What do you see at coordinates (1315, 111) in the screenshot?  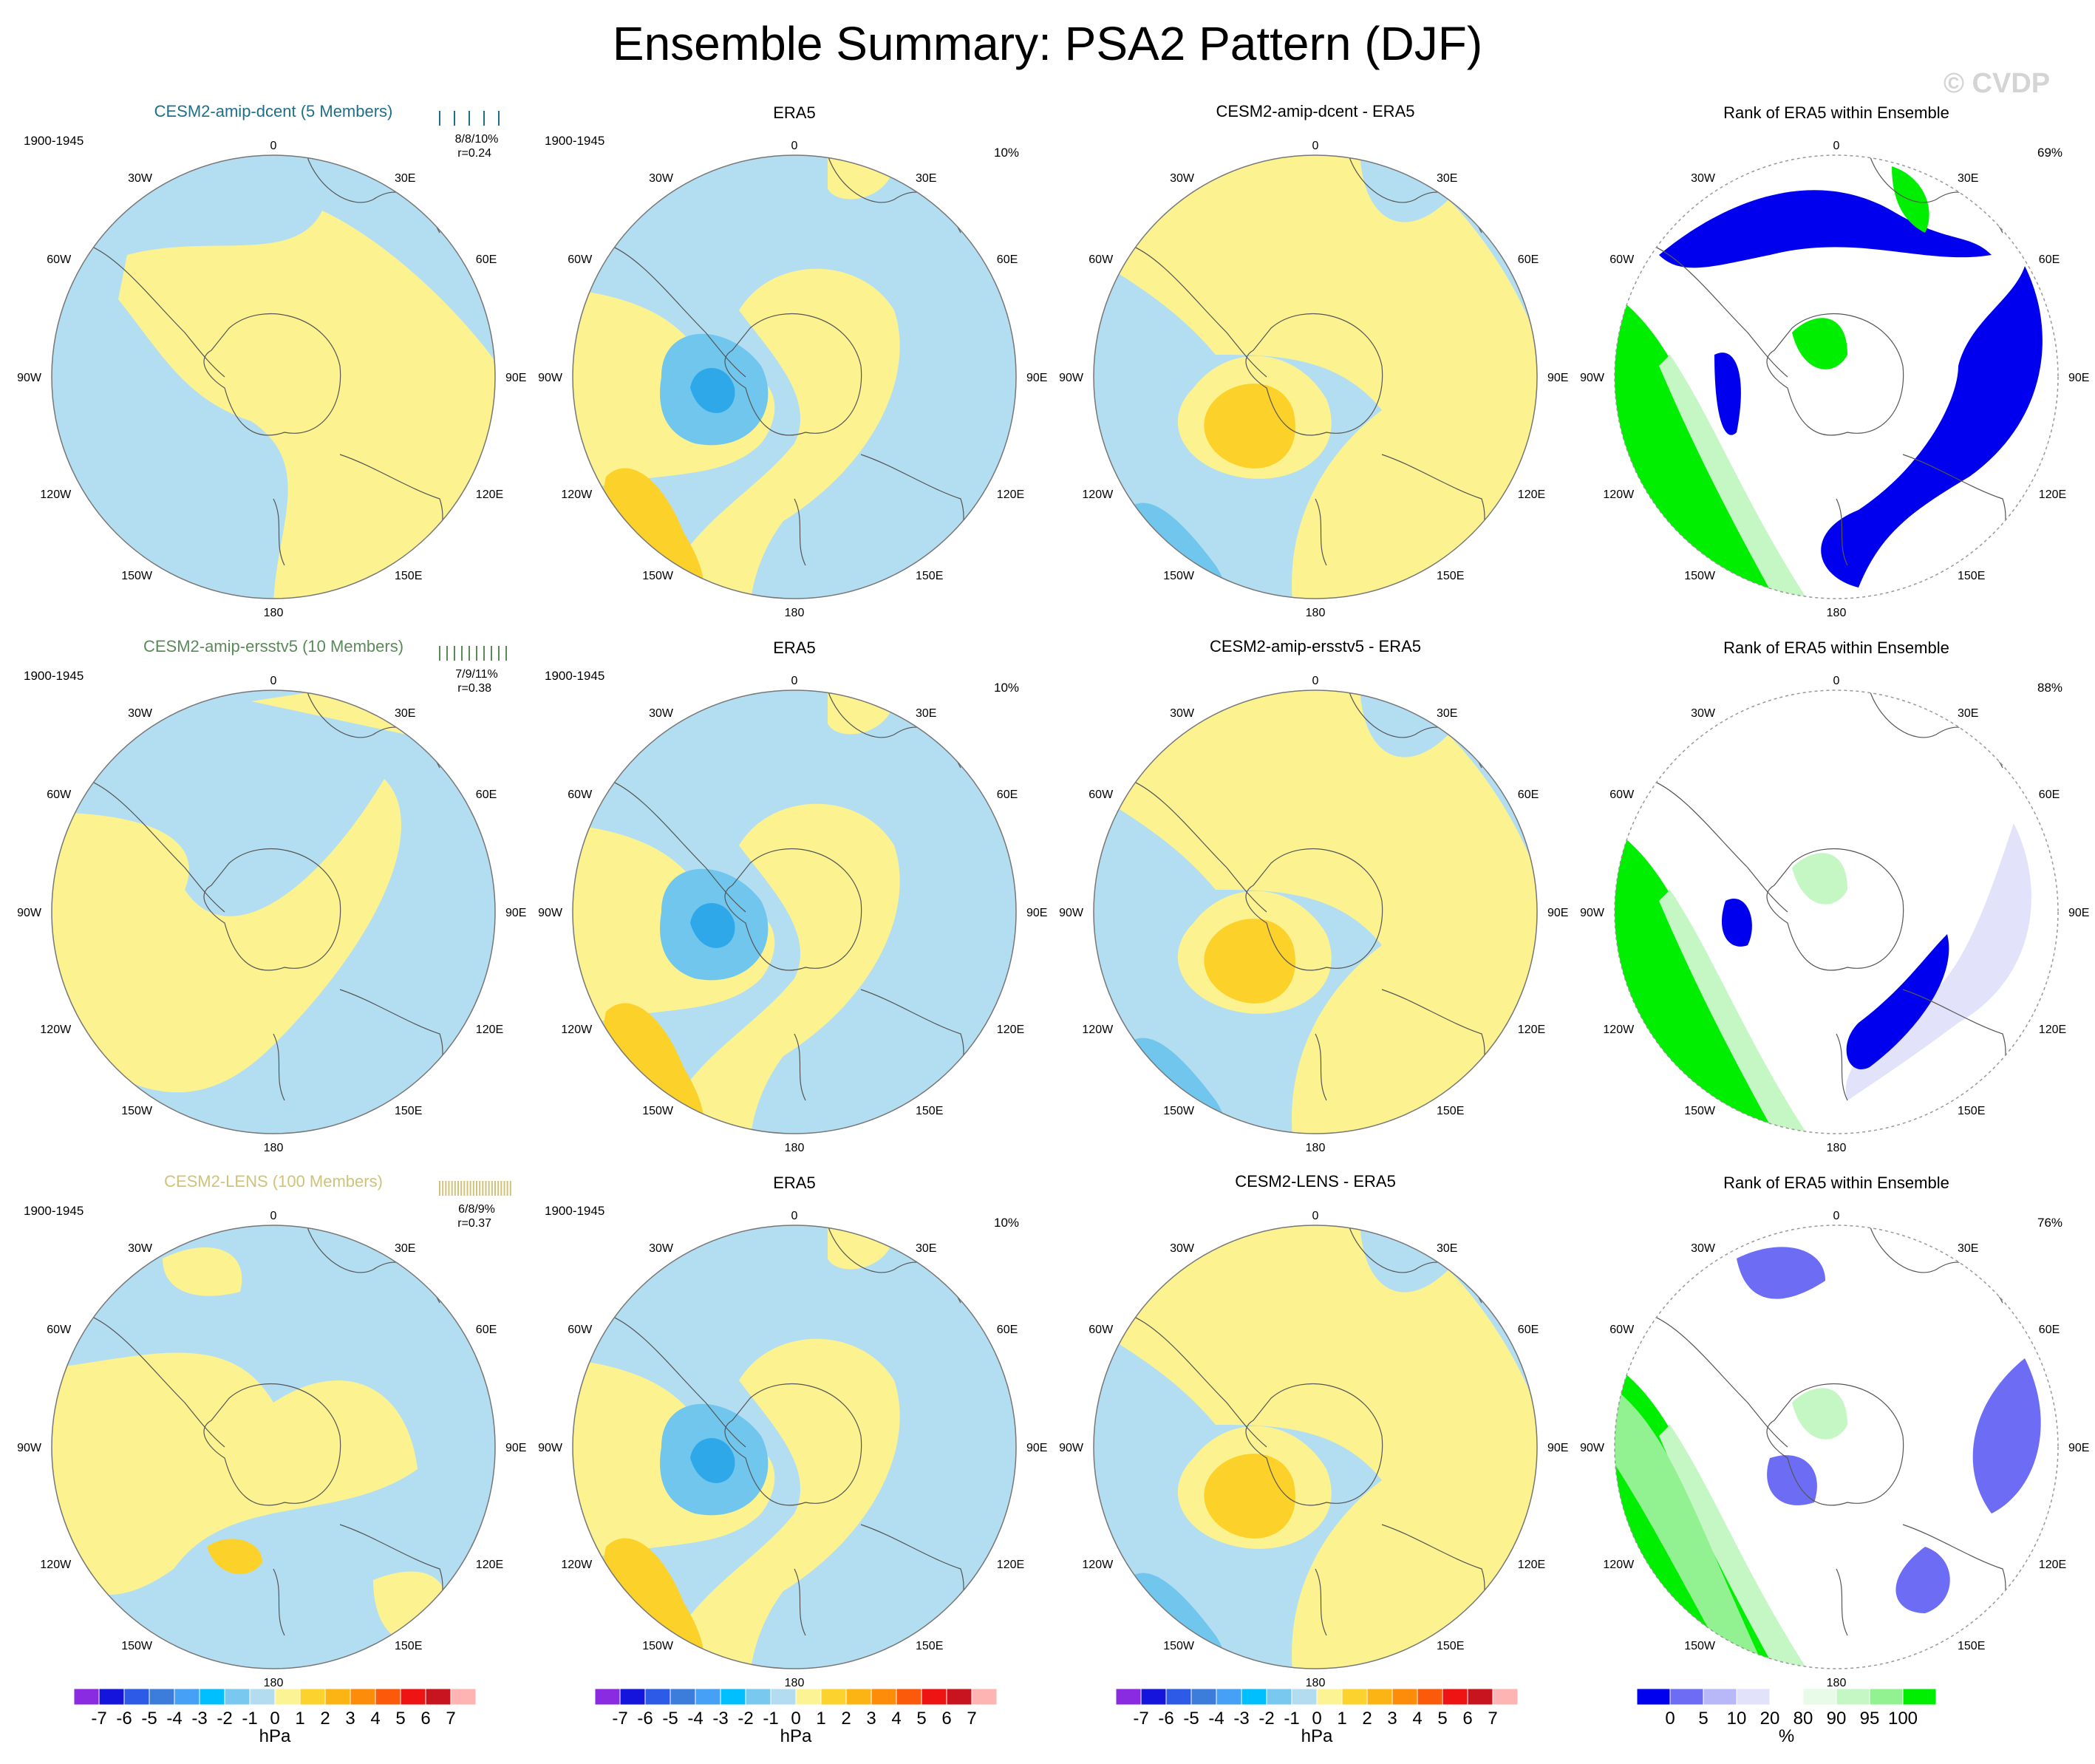 I see `difference-title: CESM2-amip-dcent - ERA5` at bounding box center [1315, 111].